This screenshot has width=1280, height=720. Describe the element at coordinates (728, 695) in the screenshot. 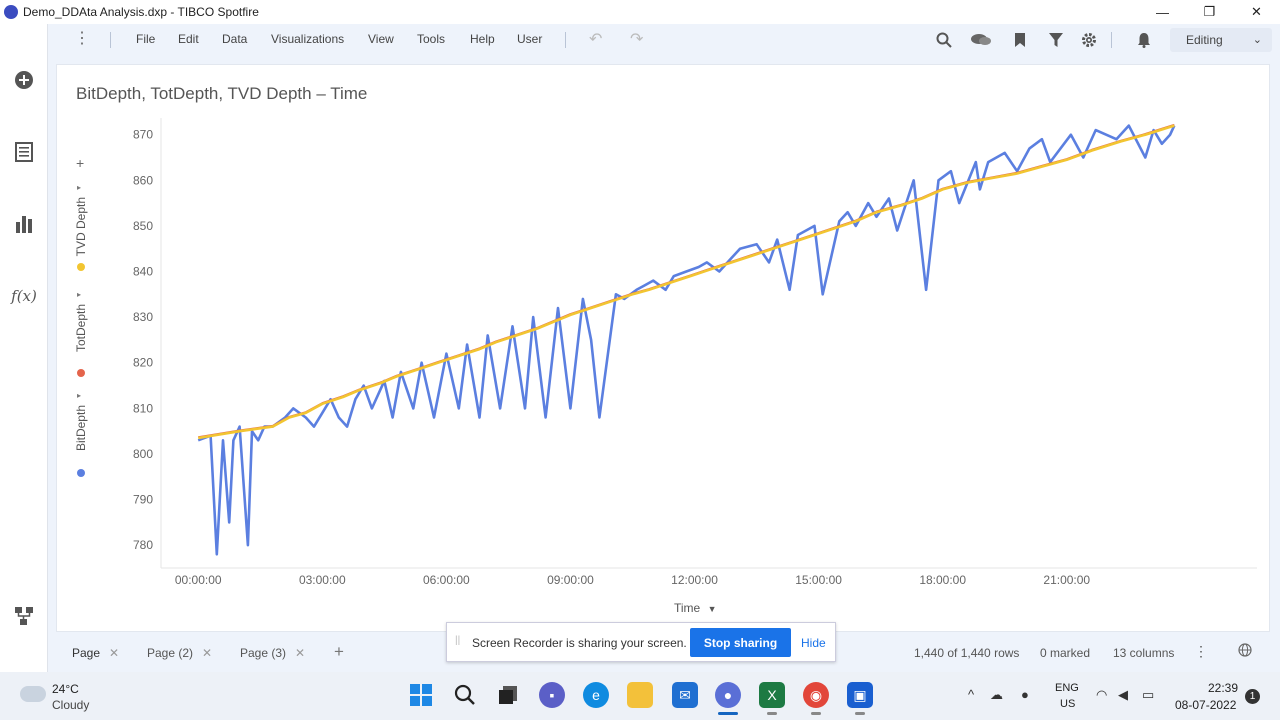

I see `spotfire-taskbar-icon: ●` at that location.